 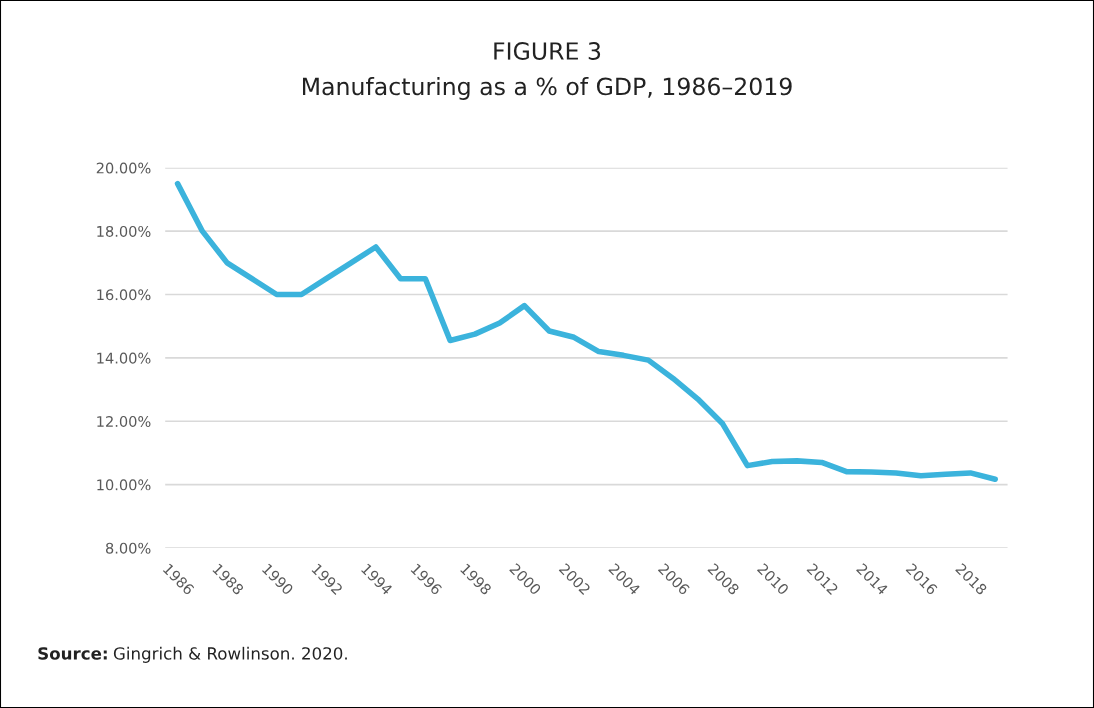 I want to click on source-note: Source: Gingrich & Rowlinson. 2020., so click(x=192, y=654).